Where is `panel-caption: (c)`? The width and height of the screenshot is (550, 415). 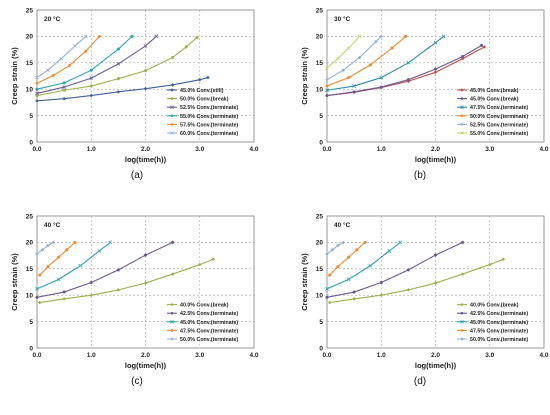 panel-caption: (c) is located at coordinates (137, 381).